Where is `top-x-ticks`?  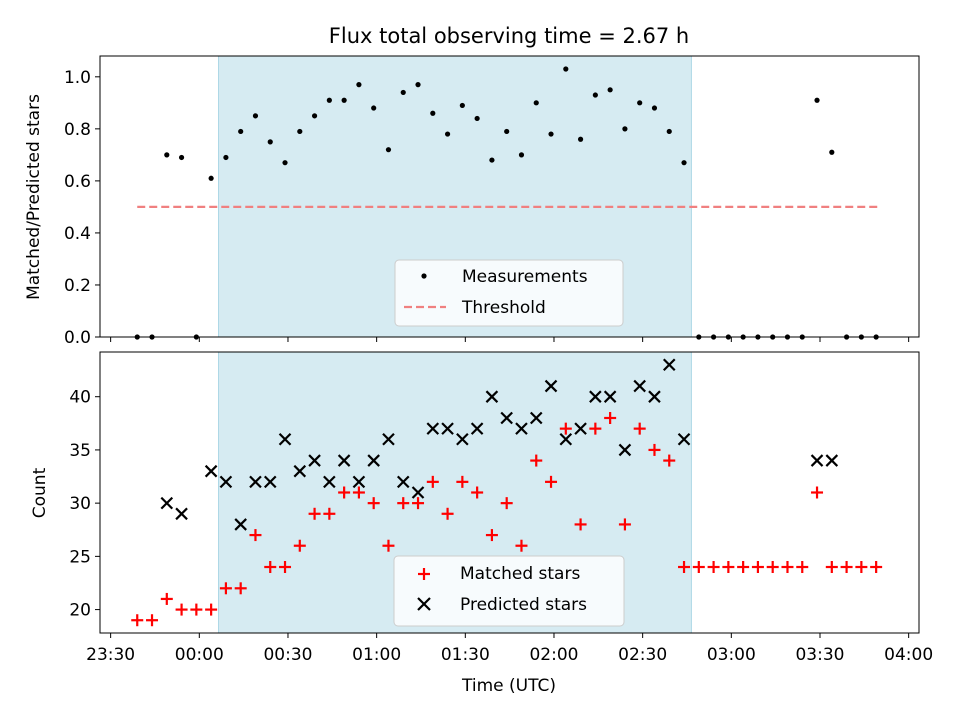 top-x-ticks is located at coordinates (510, 339).